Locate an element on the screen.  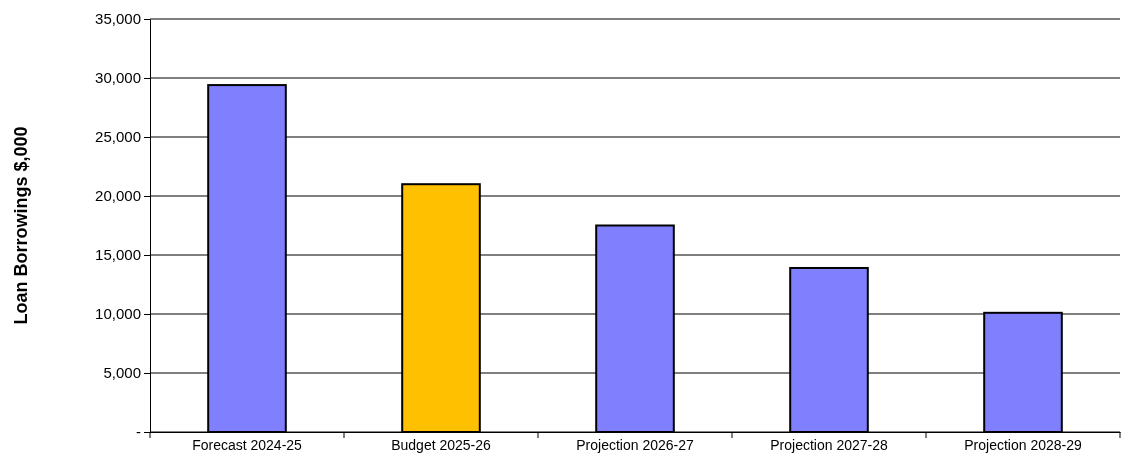
y-tick-label: 15,000 is located at coordinates (118, 255).